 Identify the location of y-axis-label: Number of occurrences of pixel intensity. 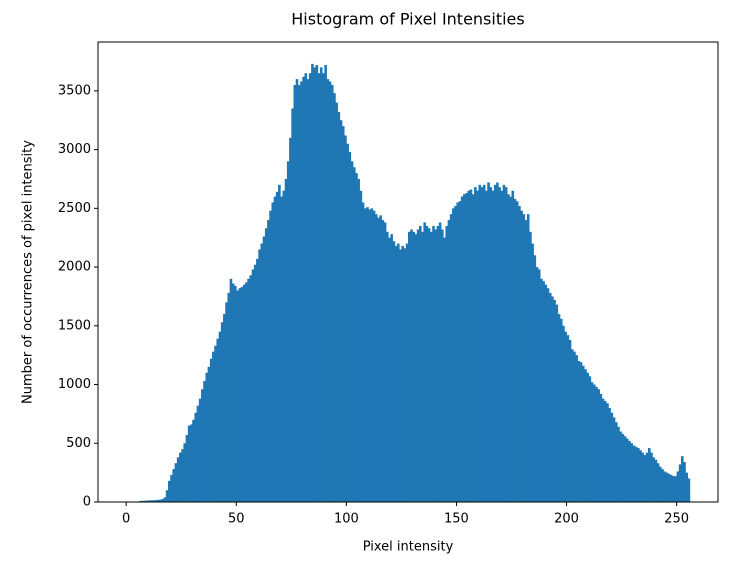
(28, 272).